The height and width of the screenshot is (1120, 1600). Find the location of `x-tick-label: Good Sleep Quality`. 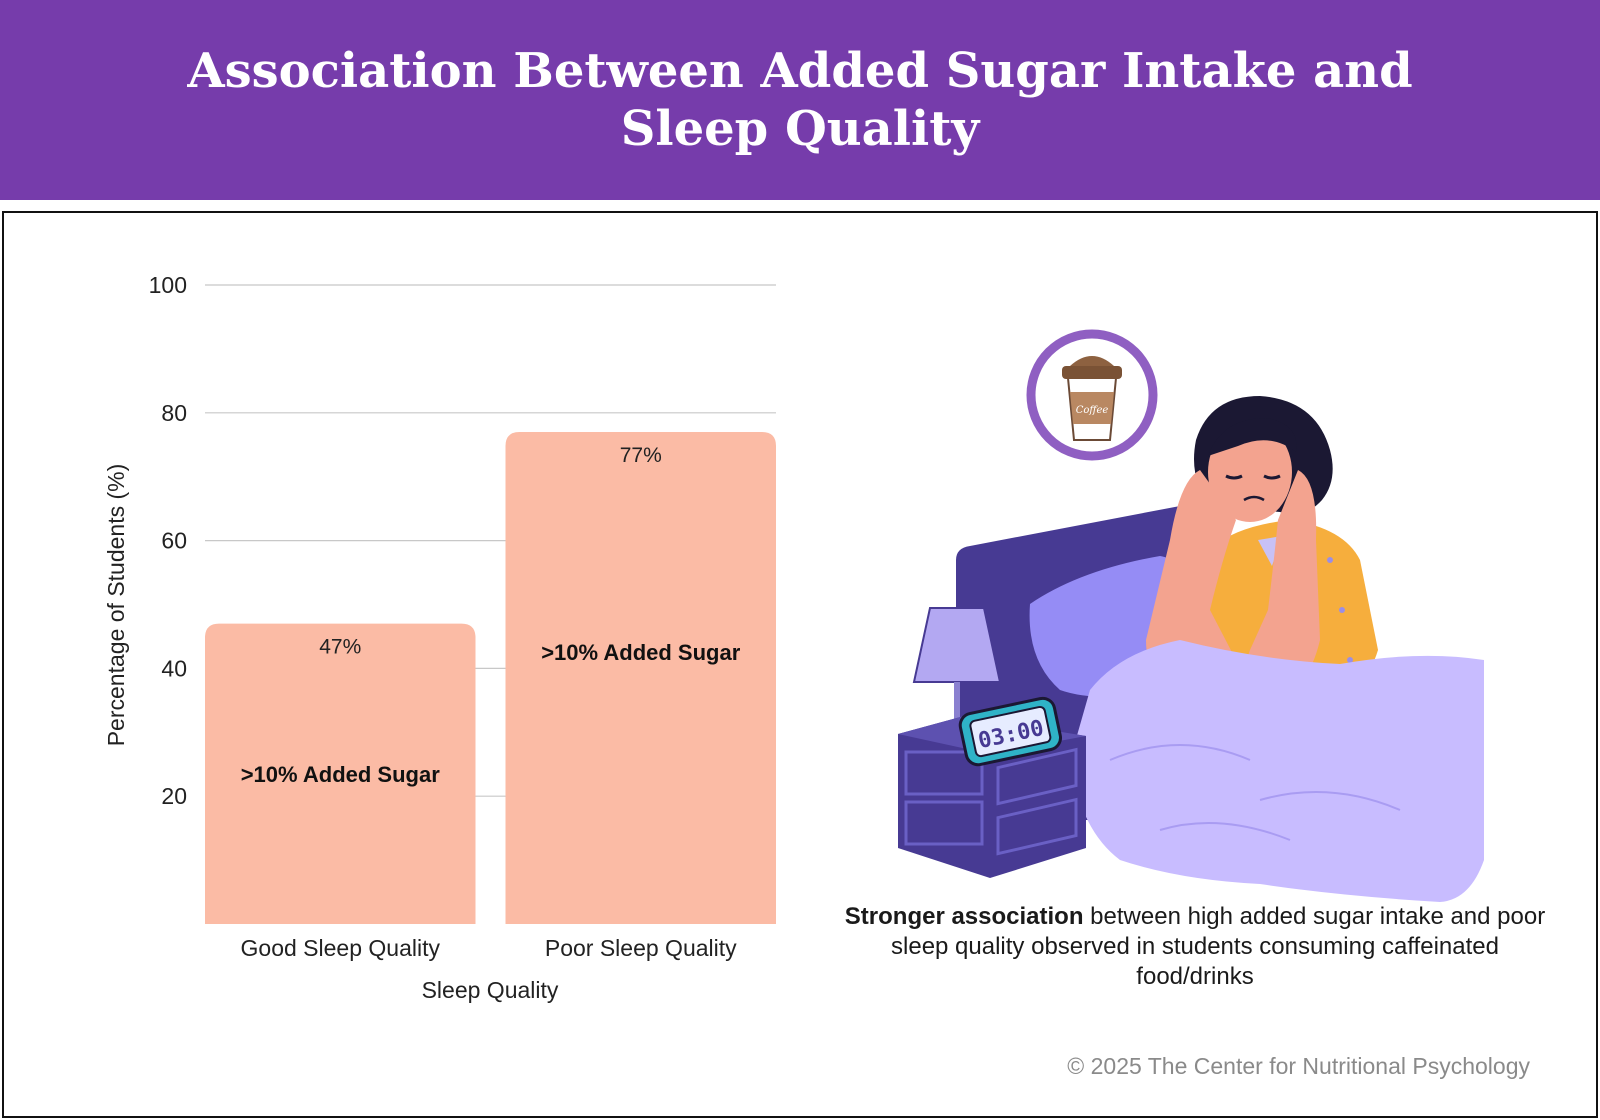

x-tick-label: Good Sleep Quality is located at coordinates (341, 948).